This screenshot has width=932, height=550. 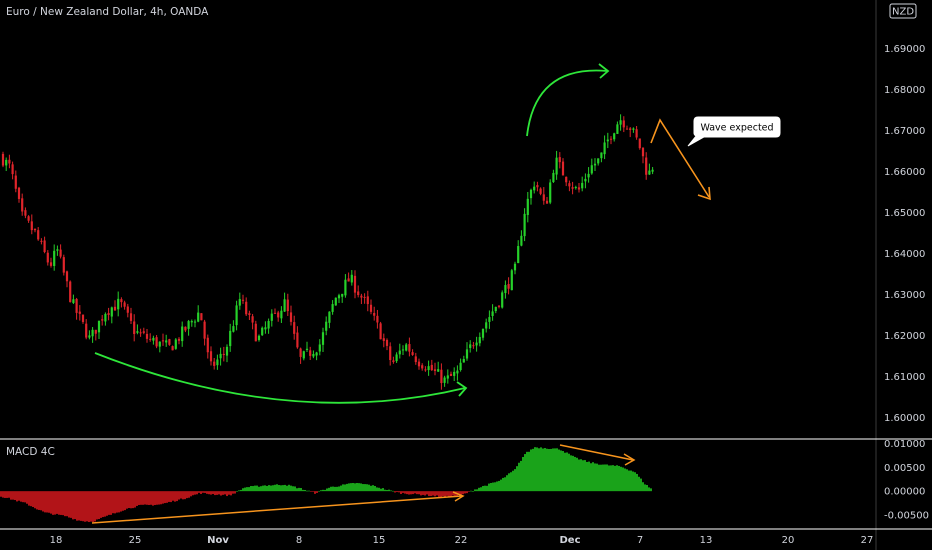 What do you see at coordinates (906, 480) in the screenshot?
I see `macd-axis: 0.01000 0.00500 0.00000 -0.00500` at bounding box center [906, 480].